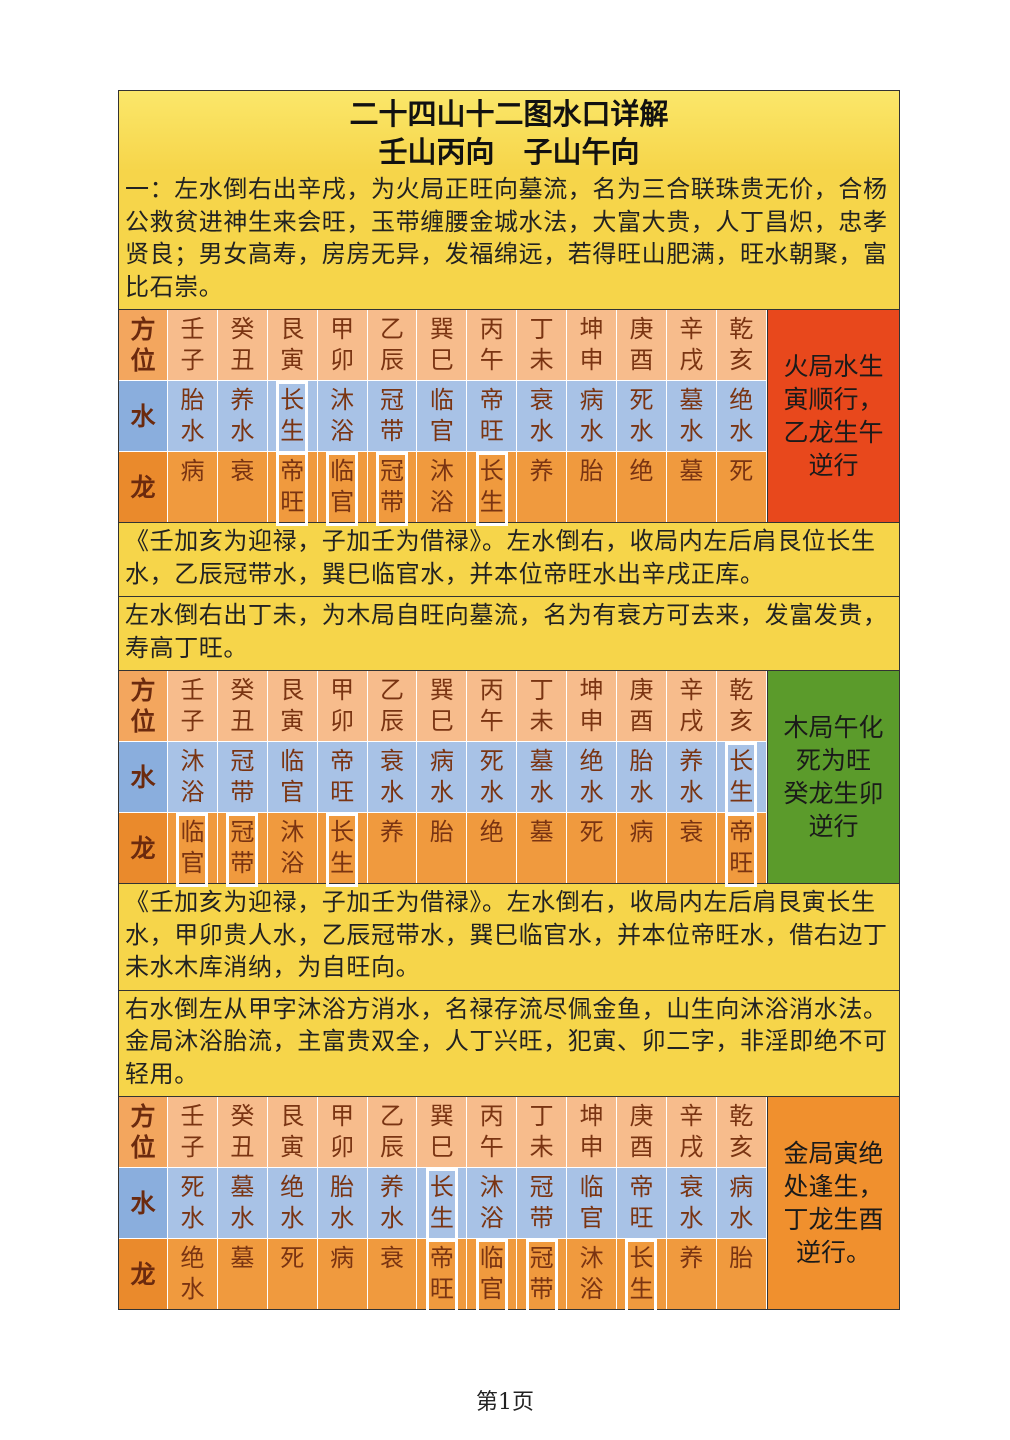 Image resolution: width=1010 pixels, height=1440 pixels. Describe the element at coordinates (442, 706) in the screenshot. I see `table-cell: 巽巳` at that location.